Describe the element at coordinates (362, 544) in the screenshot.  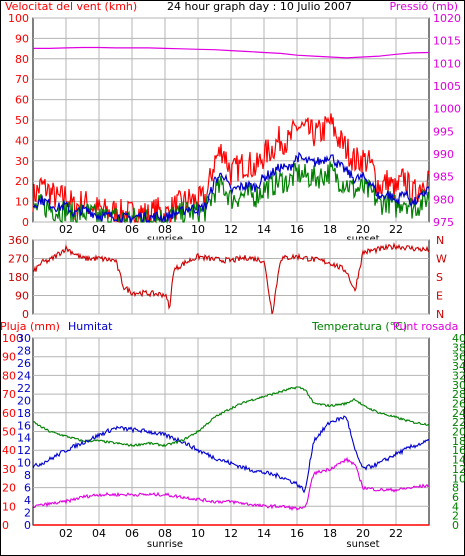
I see `sunset-label: sunset` at that location.